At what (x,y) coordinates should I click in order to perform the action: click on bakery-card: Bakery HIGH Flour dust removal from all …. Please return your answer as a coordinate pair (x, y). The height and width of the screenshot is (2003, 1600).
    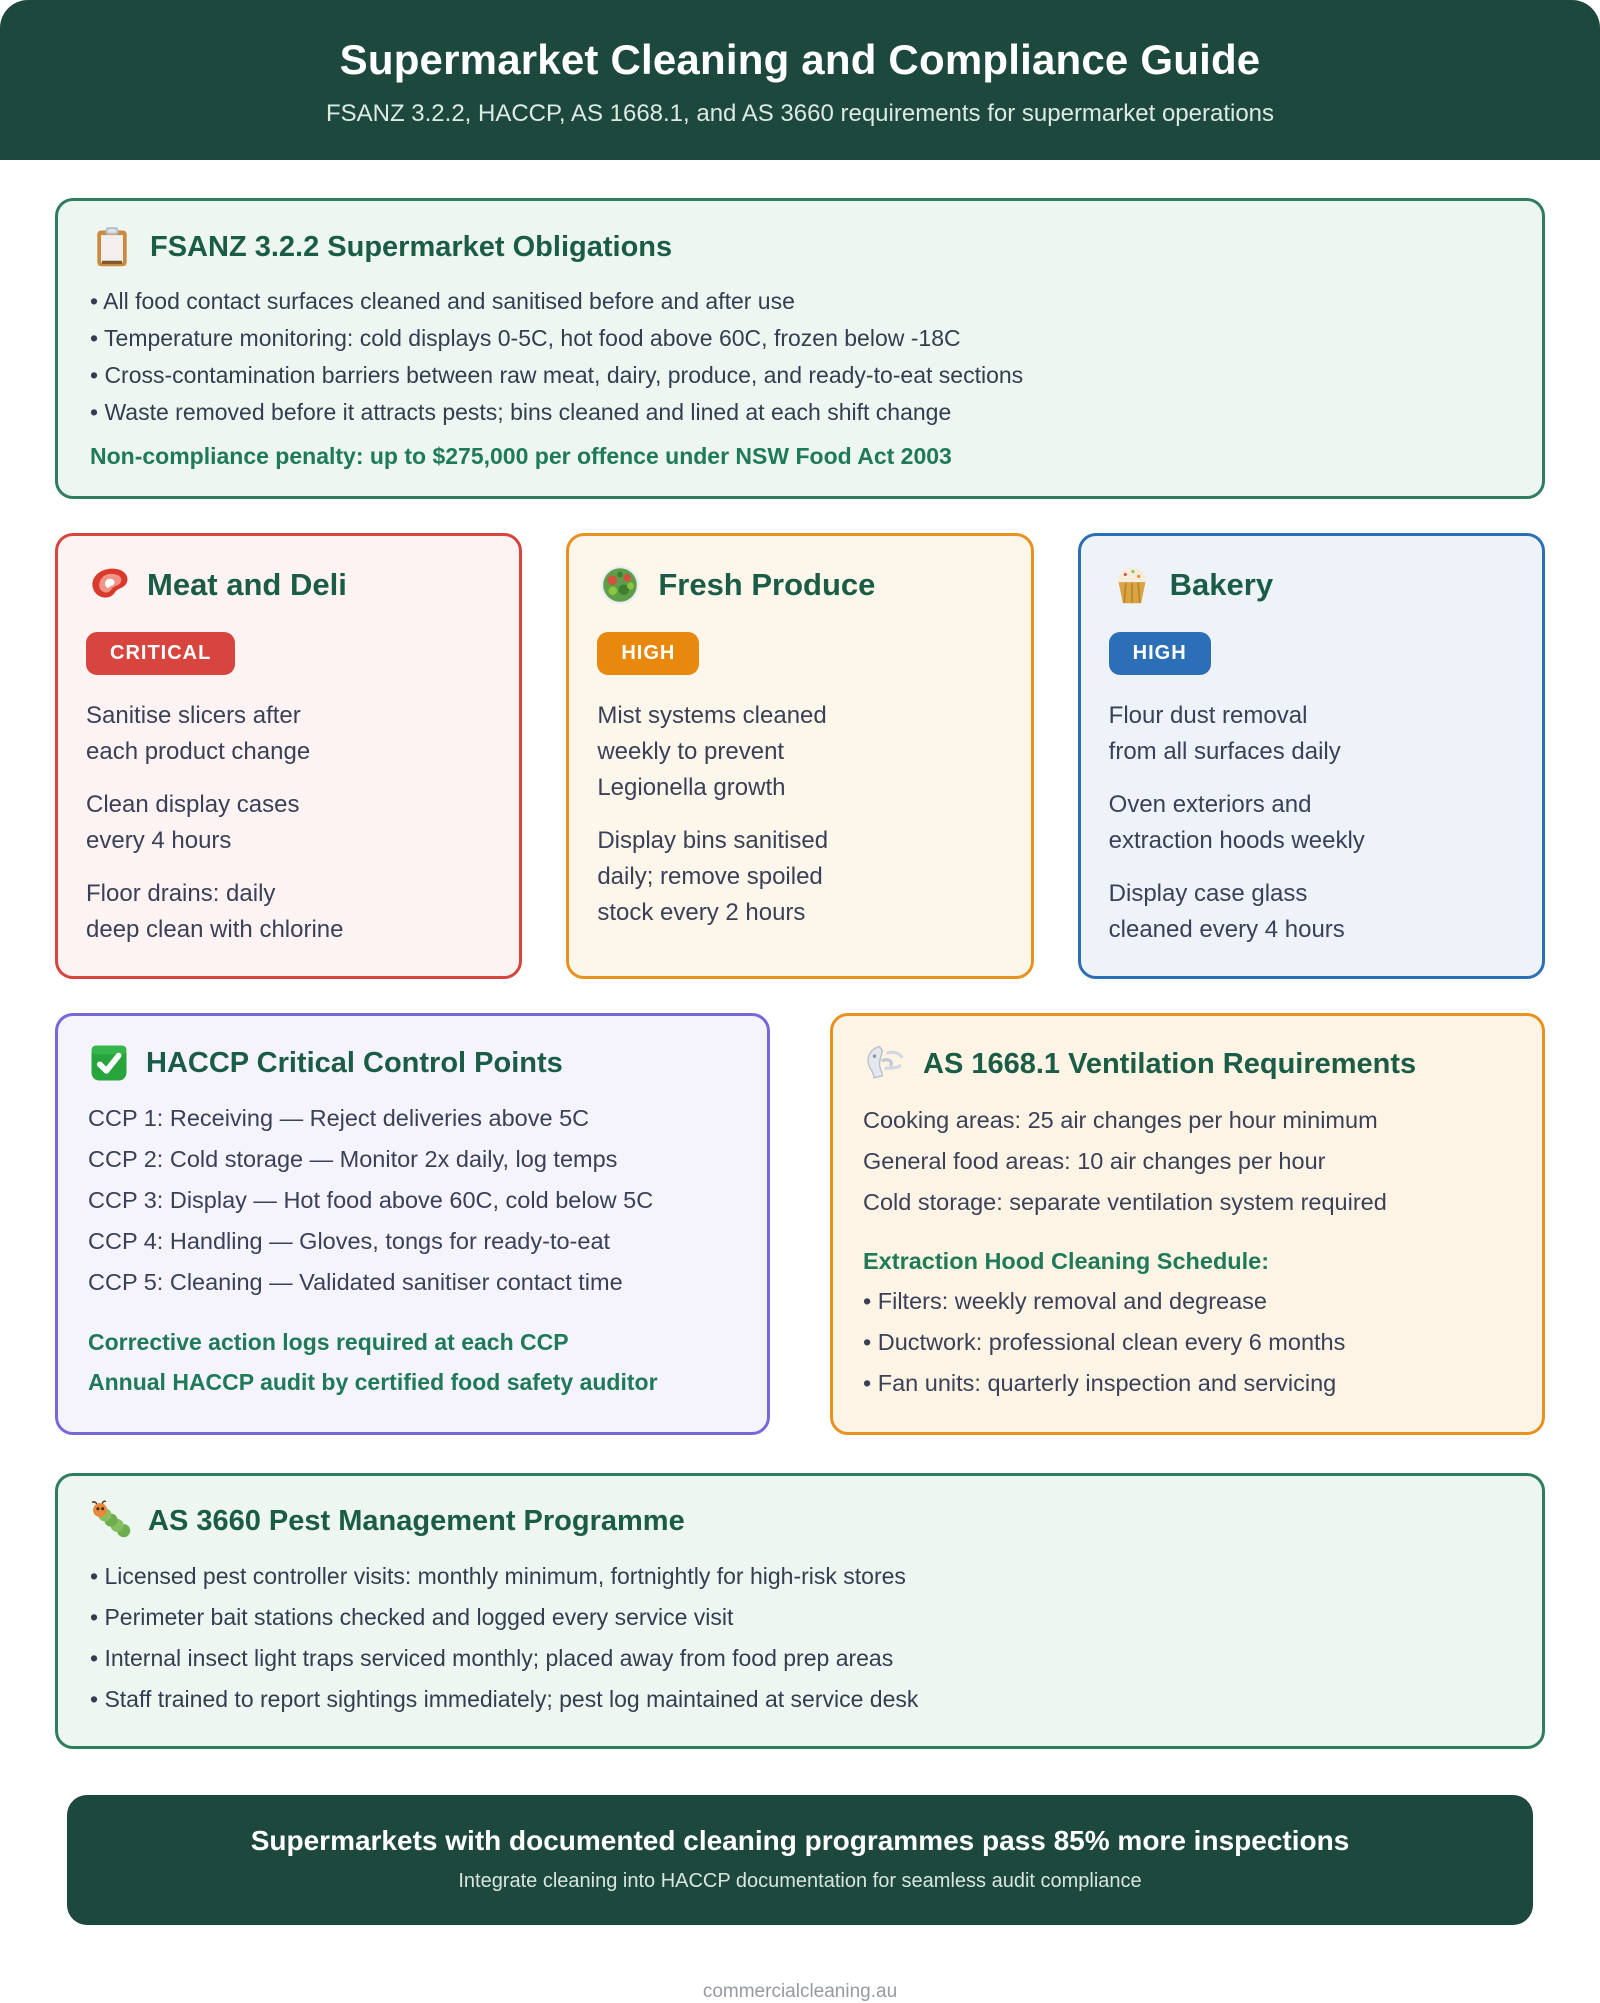
    Looking at the image, I should click on (1311, 756).